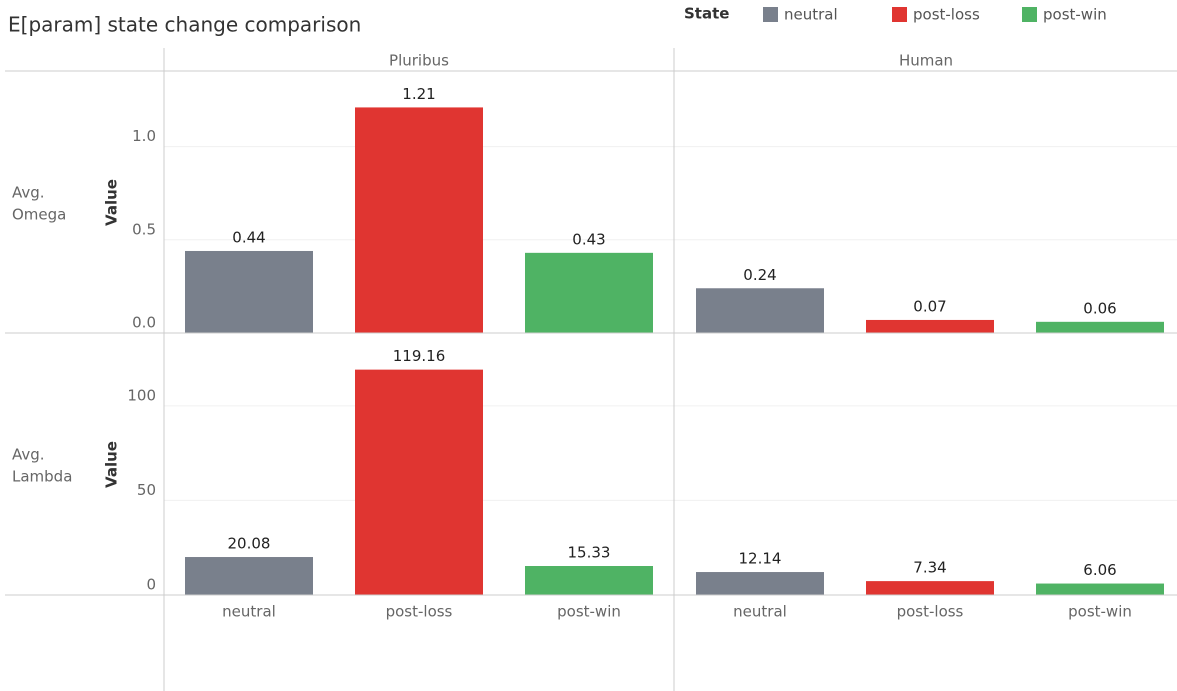  Describe the element at coordinates (929, 306) in the screenshot. I see `value-label: 0.07` at that location.